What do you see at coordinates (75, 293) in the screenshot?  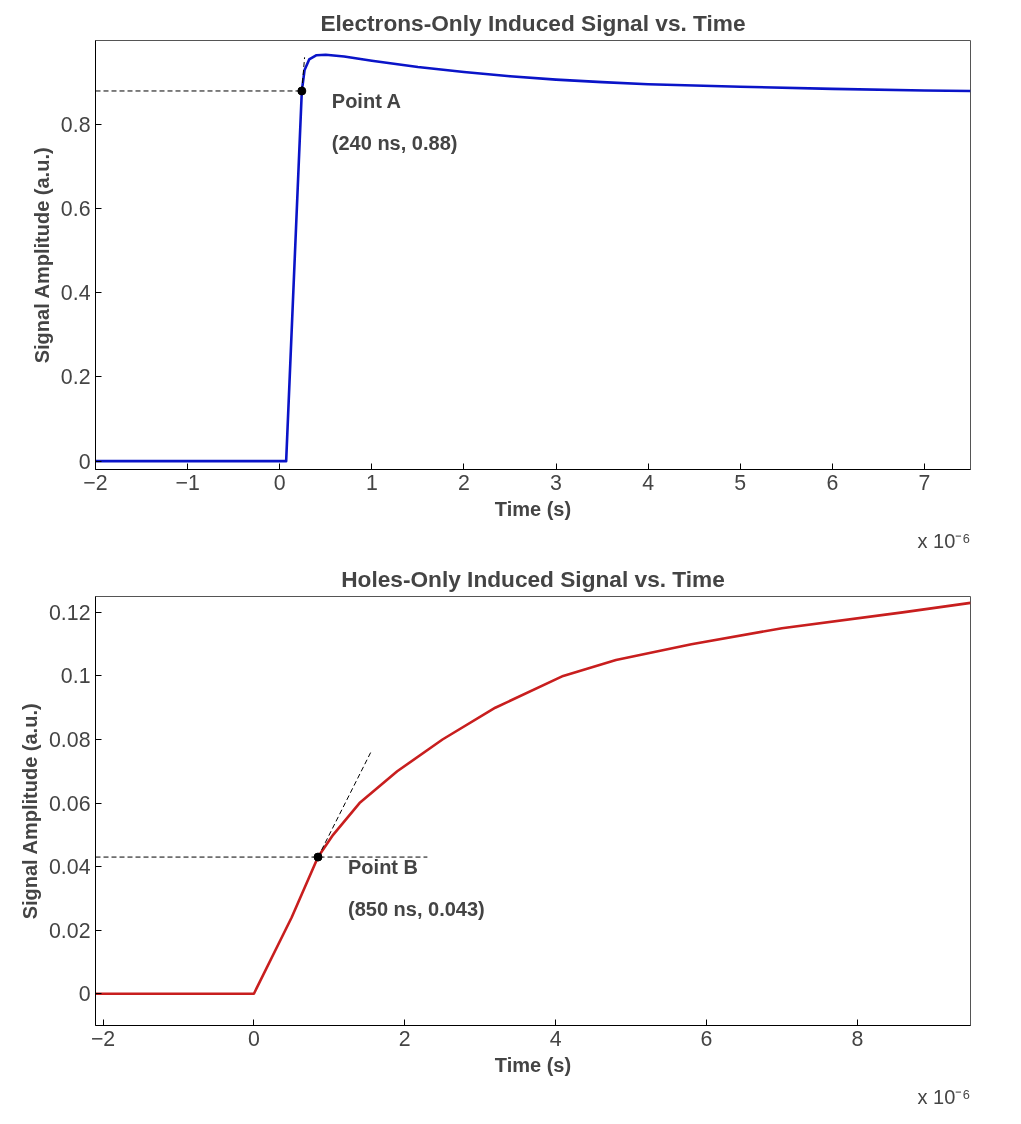 I see `y-tick-label: 0.4` at bounding box center [75, 293].